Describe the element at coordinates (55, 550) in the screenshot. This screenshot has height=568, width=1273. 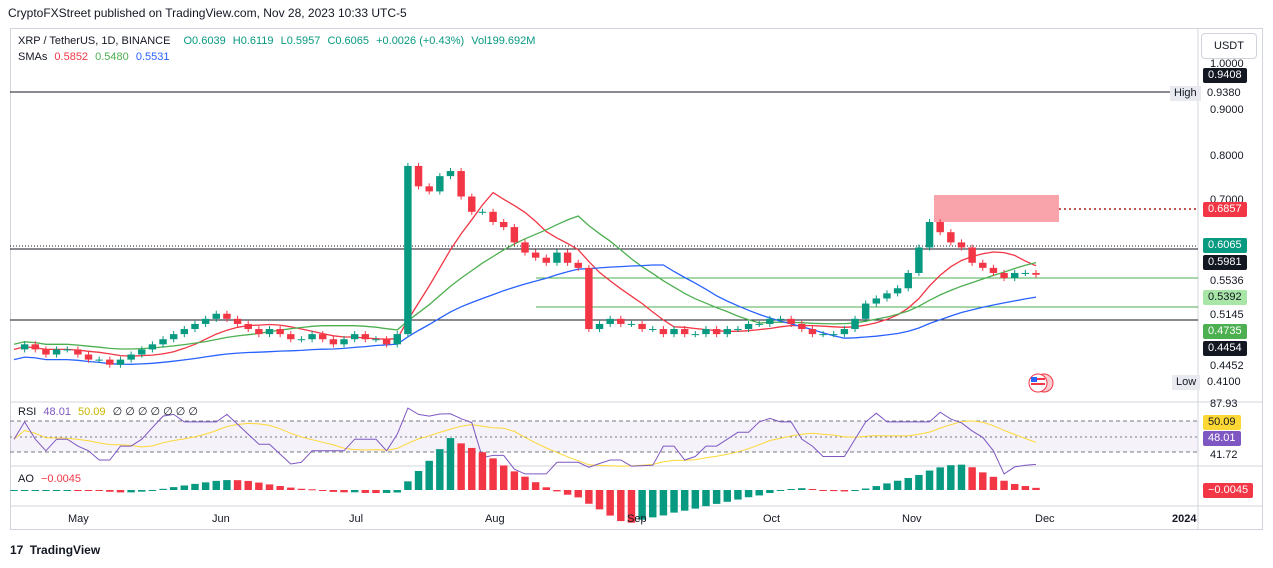
I see `tradingview-logo: 17 TradingView` at that location.